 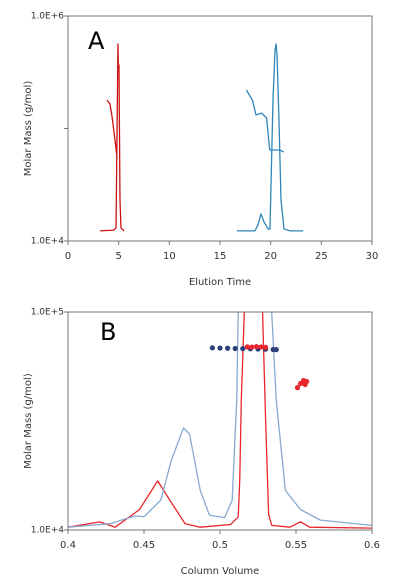 What do you see at coordinates (220, 256) in the screenshot?
I see `x-tick-label: 15` at bounding box center [220, 256].